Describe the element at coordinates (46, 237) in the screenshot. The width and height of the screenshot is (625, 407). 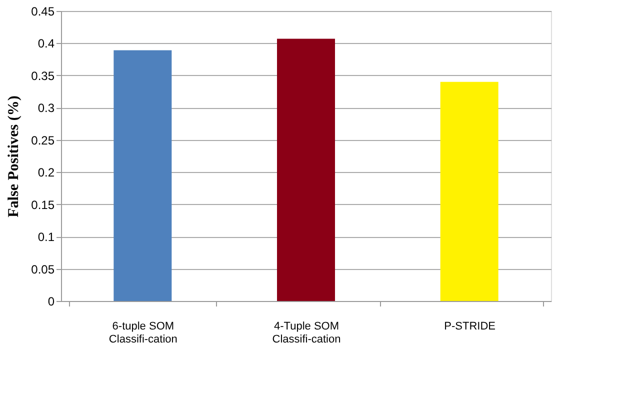
I see `y-tick-label: 0.1` at that location.